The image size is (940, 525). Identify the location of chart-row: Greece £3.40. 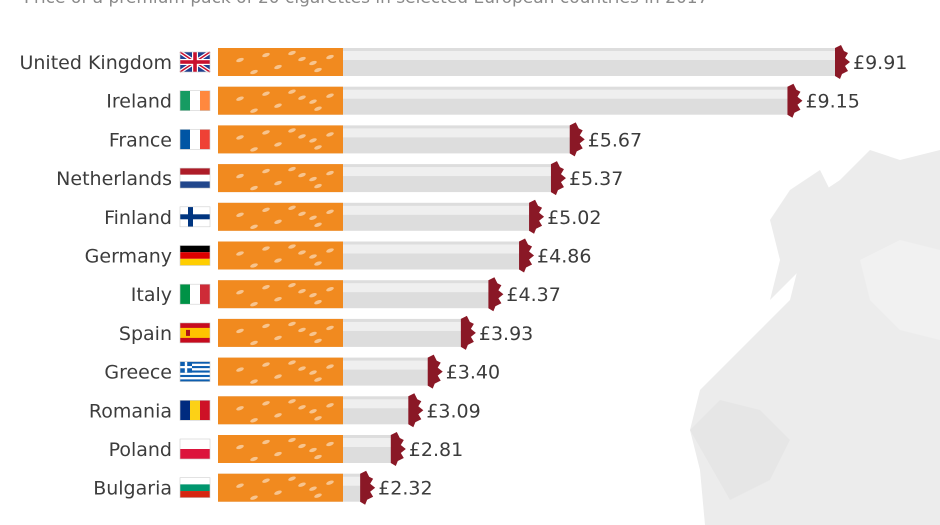
(302, 371).